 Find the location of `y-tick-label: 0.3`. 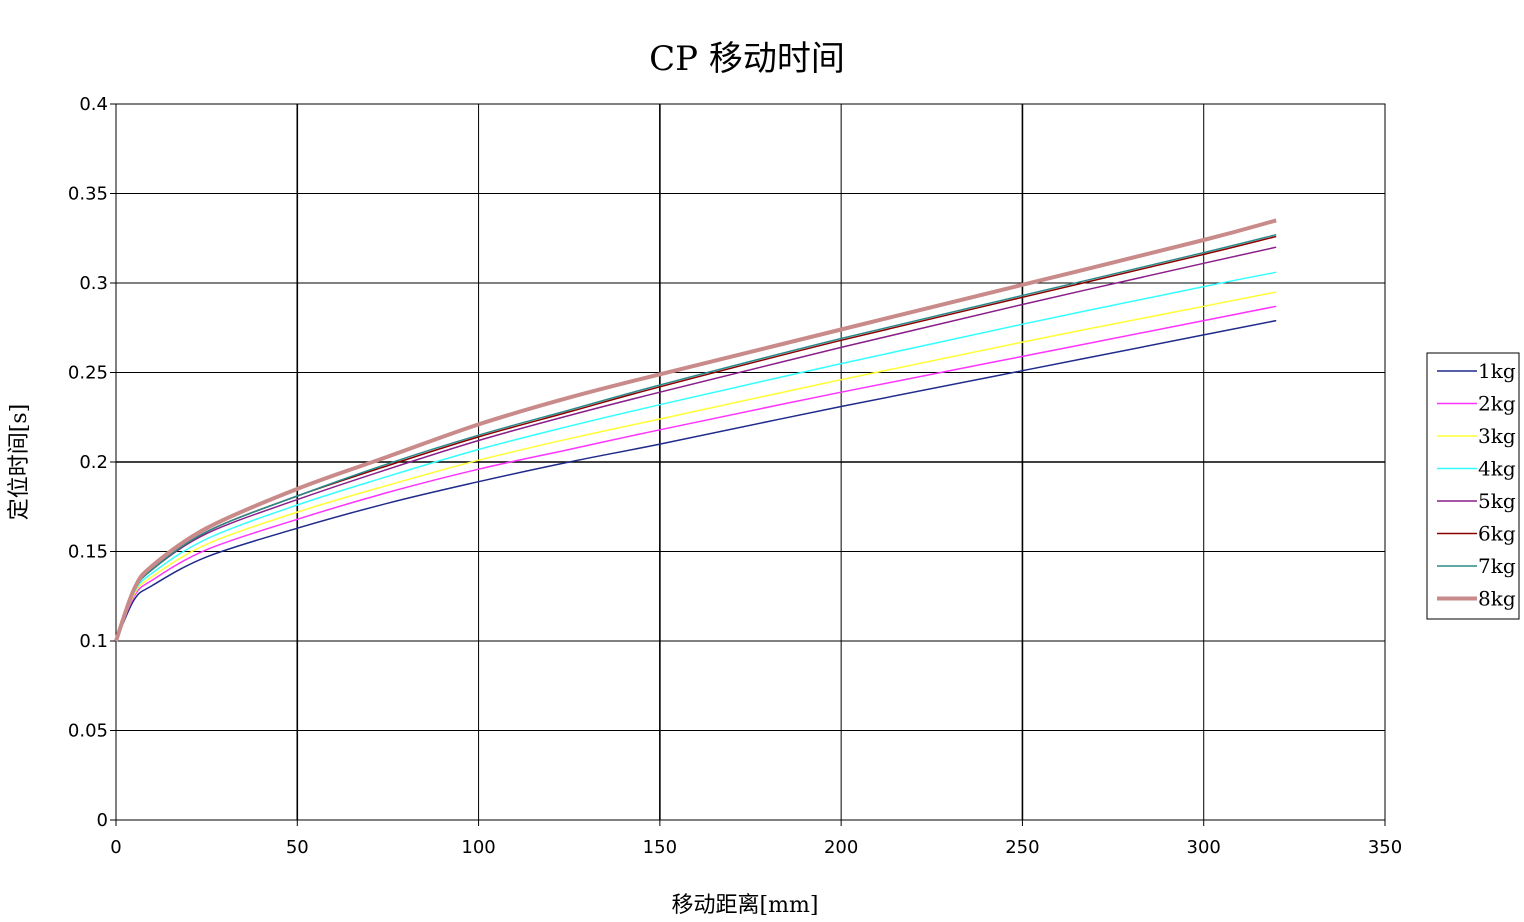

y-tick-label: 0.3 is located at coordinates (93, 283).